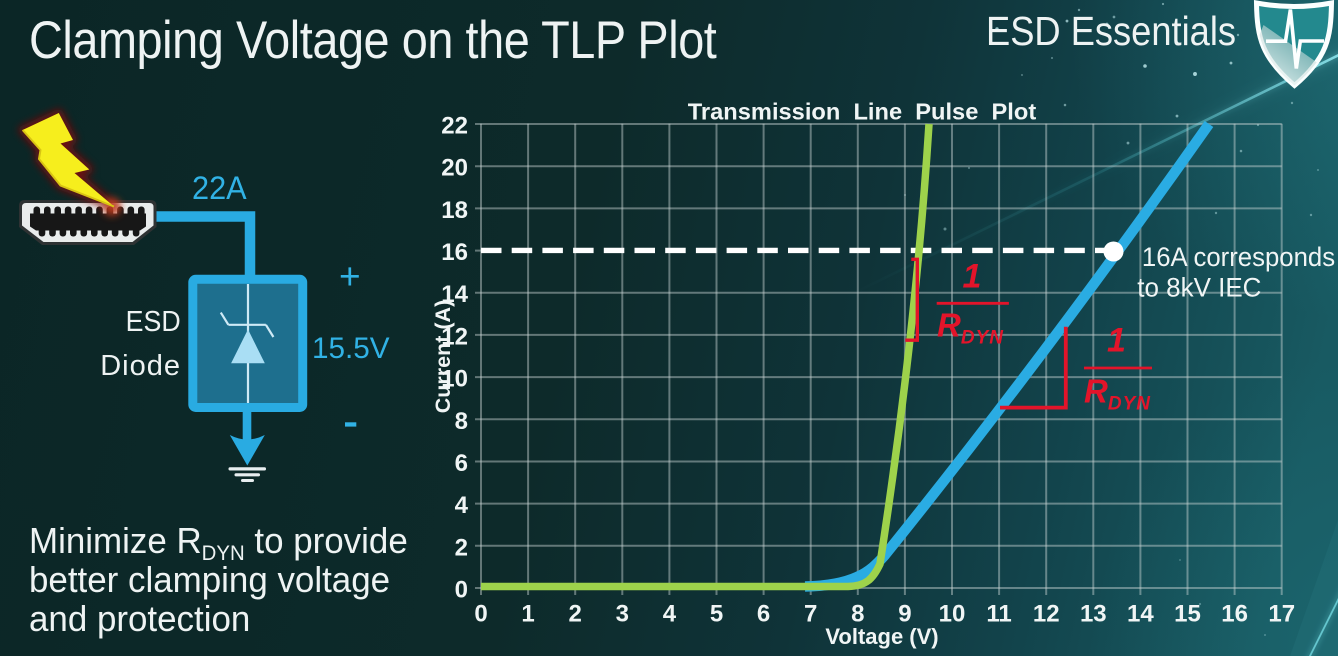 The width and height of the screenshot is (1338, 656). I want to click on svg-text: 5, so click(716, 614).